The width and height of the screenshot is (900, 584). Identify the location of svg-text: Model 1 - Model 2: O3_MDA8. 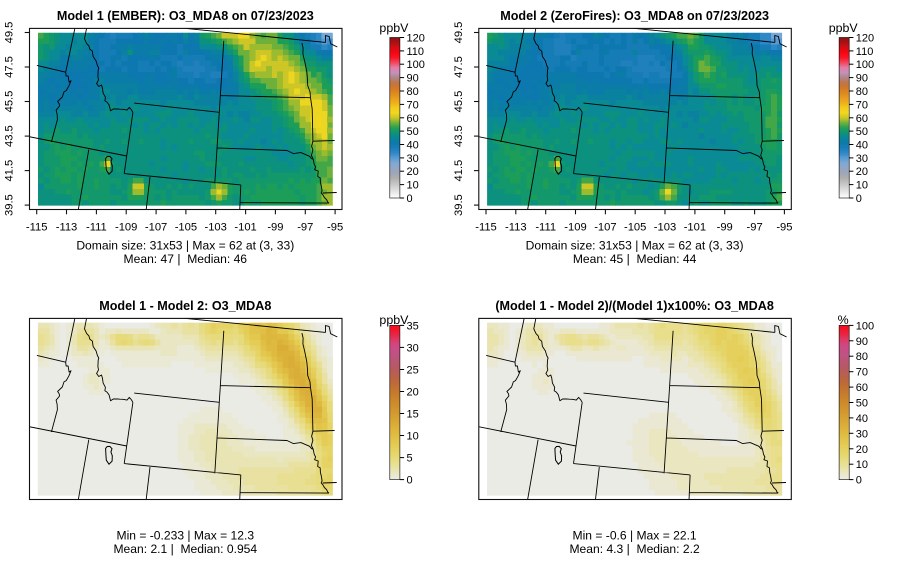
(185, 306).